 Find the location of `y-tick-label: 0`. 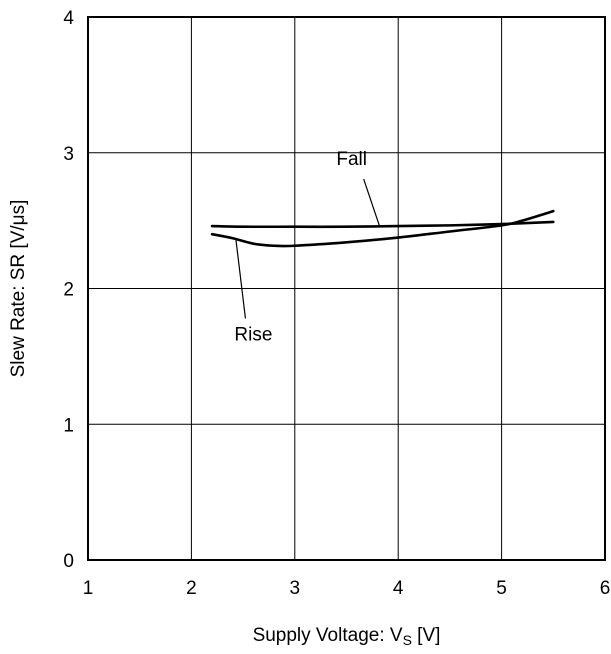

y-tick-label: 0 is located at coordinates (68, 561).